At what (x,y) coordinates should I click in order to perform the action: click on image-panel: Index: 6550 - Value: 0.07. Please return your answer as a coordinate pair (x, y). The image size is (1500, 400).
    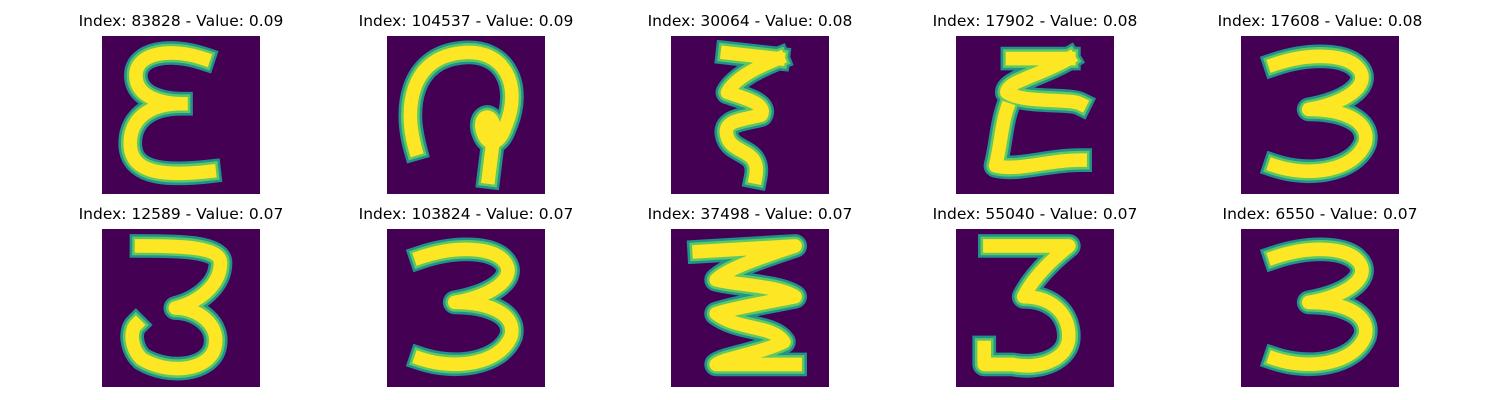
    Looking at the image, I should click on (1320, 296).